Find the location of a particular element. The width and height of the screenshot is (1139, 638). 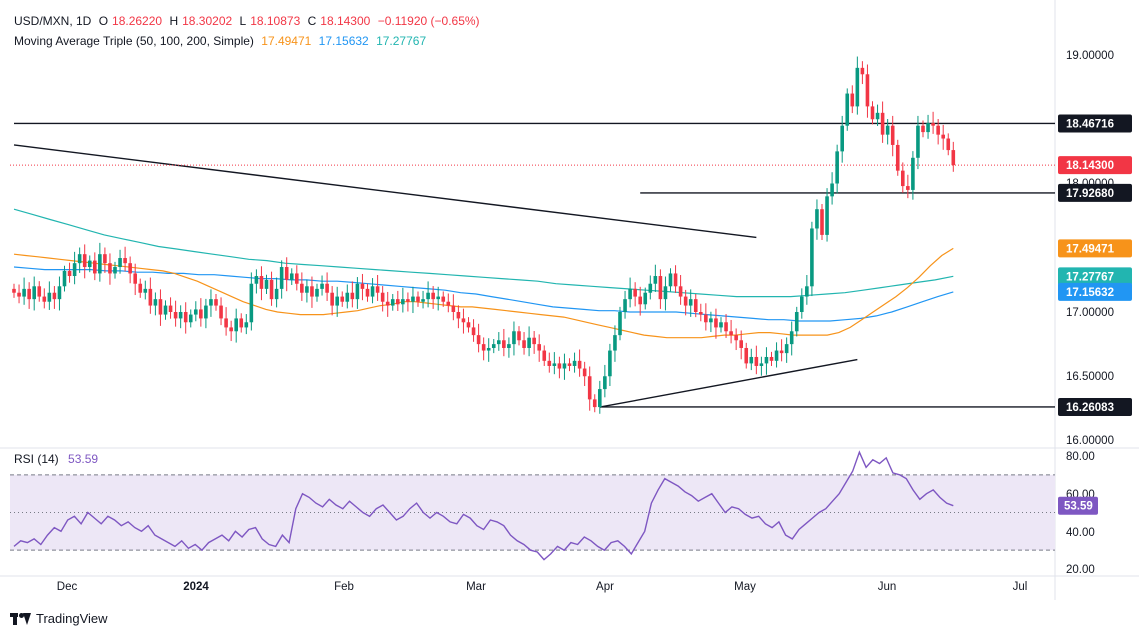

open-value: 18.26220 is located at coordinates (137, 21).